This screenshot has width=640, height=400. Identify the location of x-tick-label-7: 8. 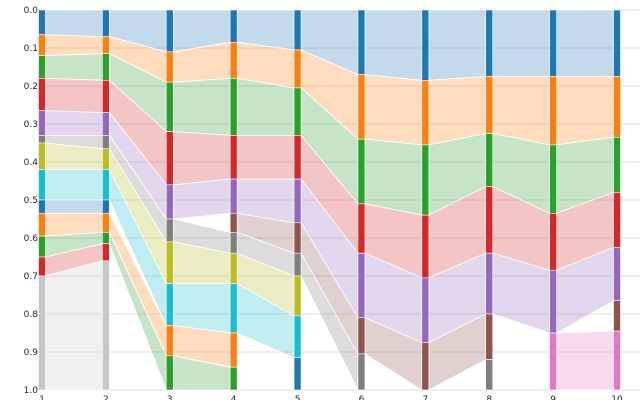
(489, 397).